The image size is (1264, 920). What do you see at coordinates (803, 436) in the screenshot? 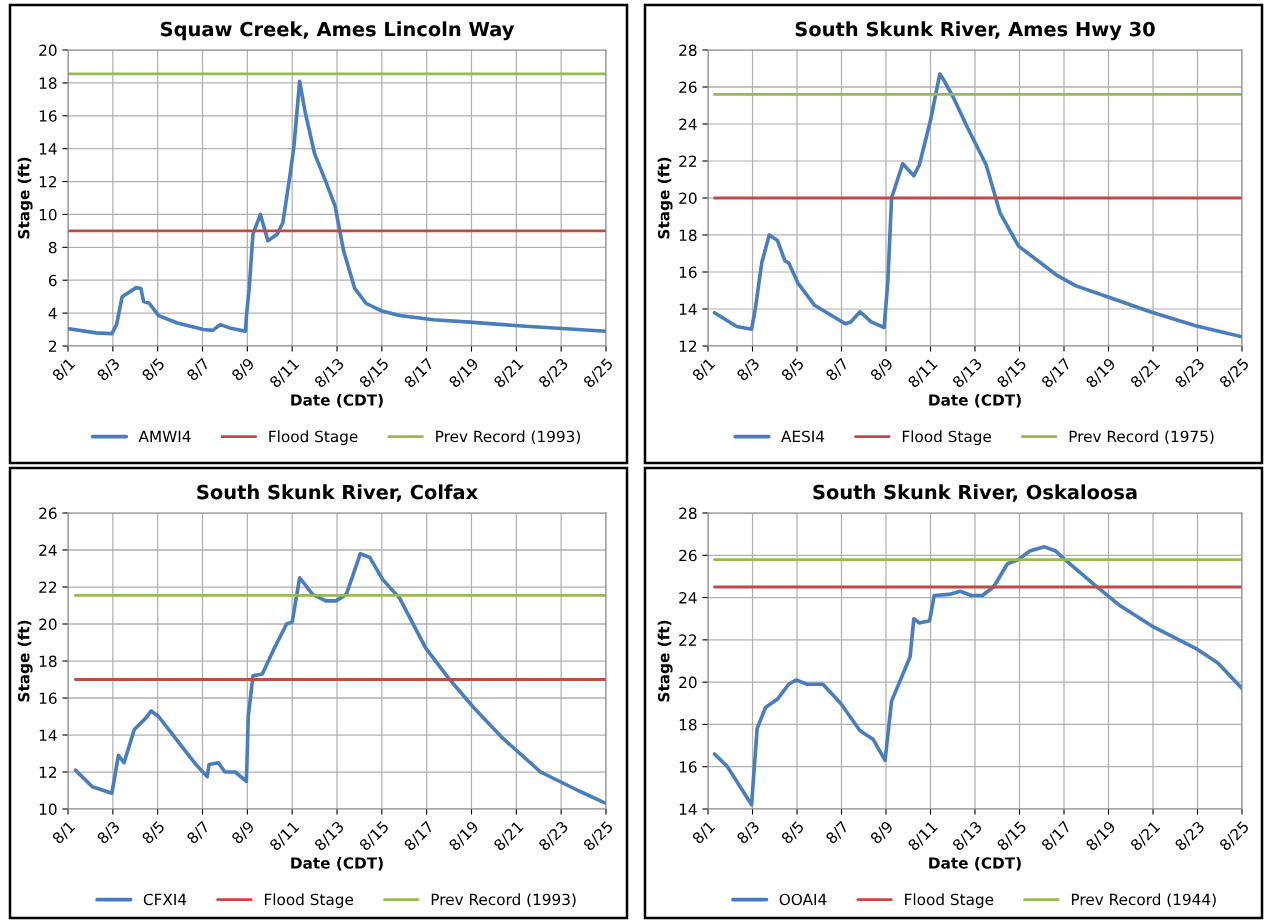
I see `legend-label: AESI4` at bounding box center [803, 436].